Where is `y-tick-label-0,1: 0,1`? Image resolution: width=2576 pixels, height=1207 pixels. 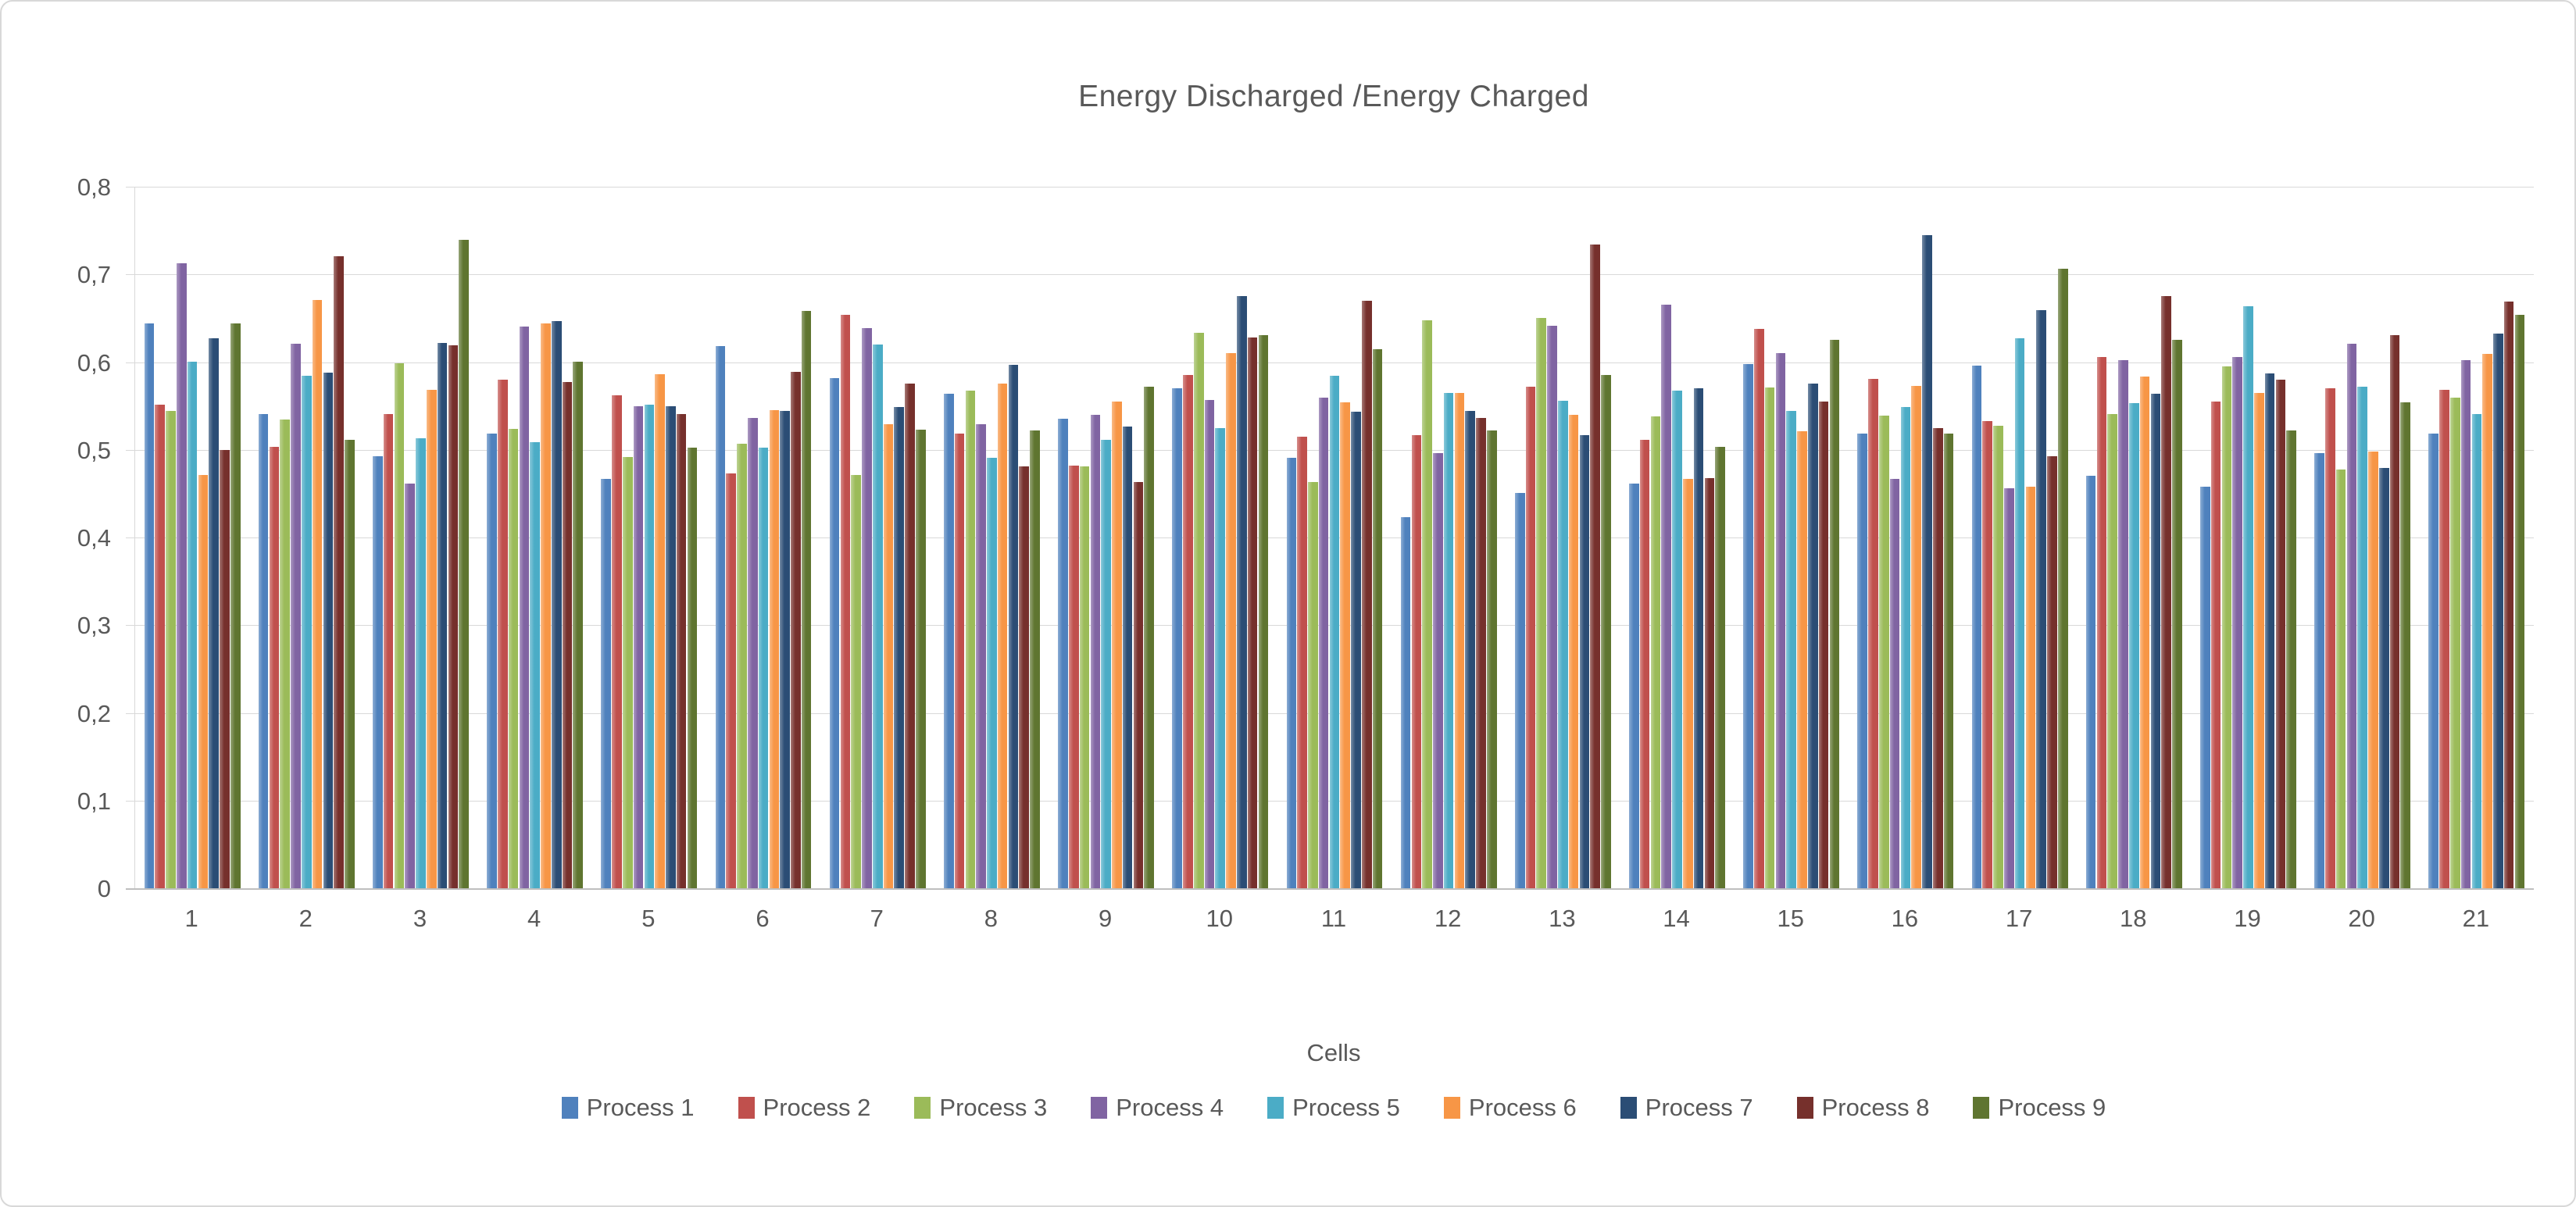 y-tick-label-0,1: 0,1 is located at coordinates (94, 801).